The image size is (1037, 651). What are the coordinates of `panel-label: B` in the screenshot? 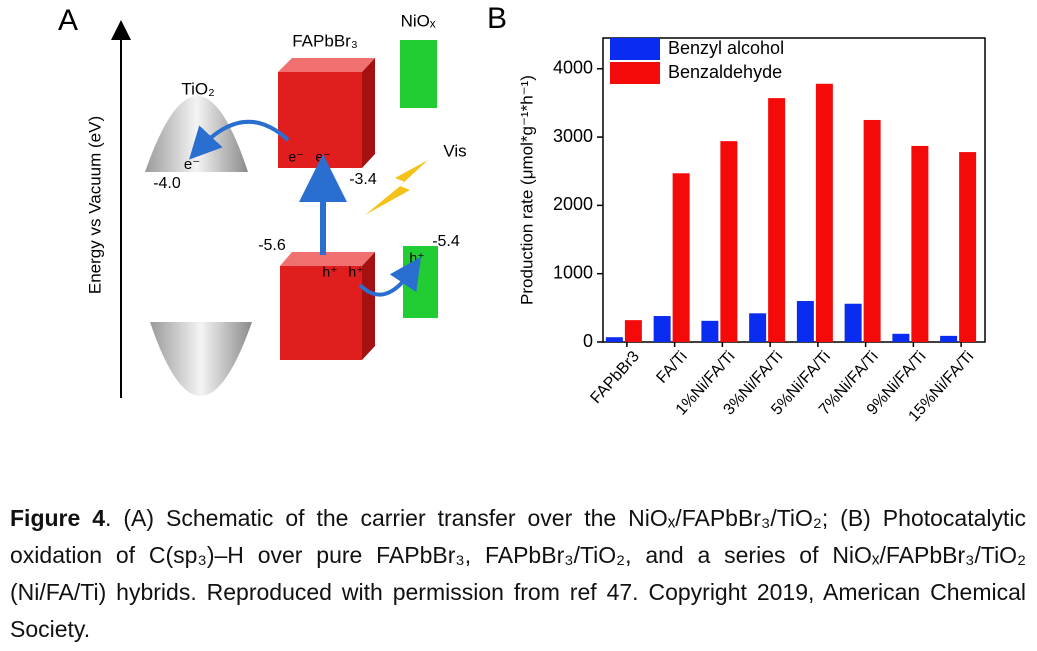 It's located at (497, 18).